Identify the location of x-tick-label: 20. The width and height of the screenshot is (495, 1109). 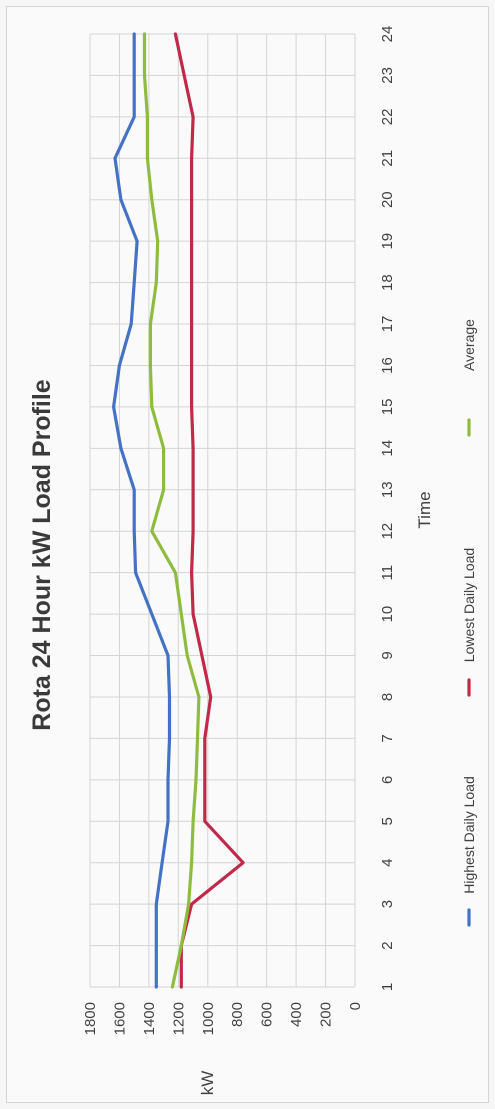
(387, 199).